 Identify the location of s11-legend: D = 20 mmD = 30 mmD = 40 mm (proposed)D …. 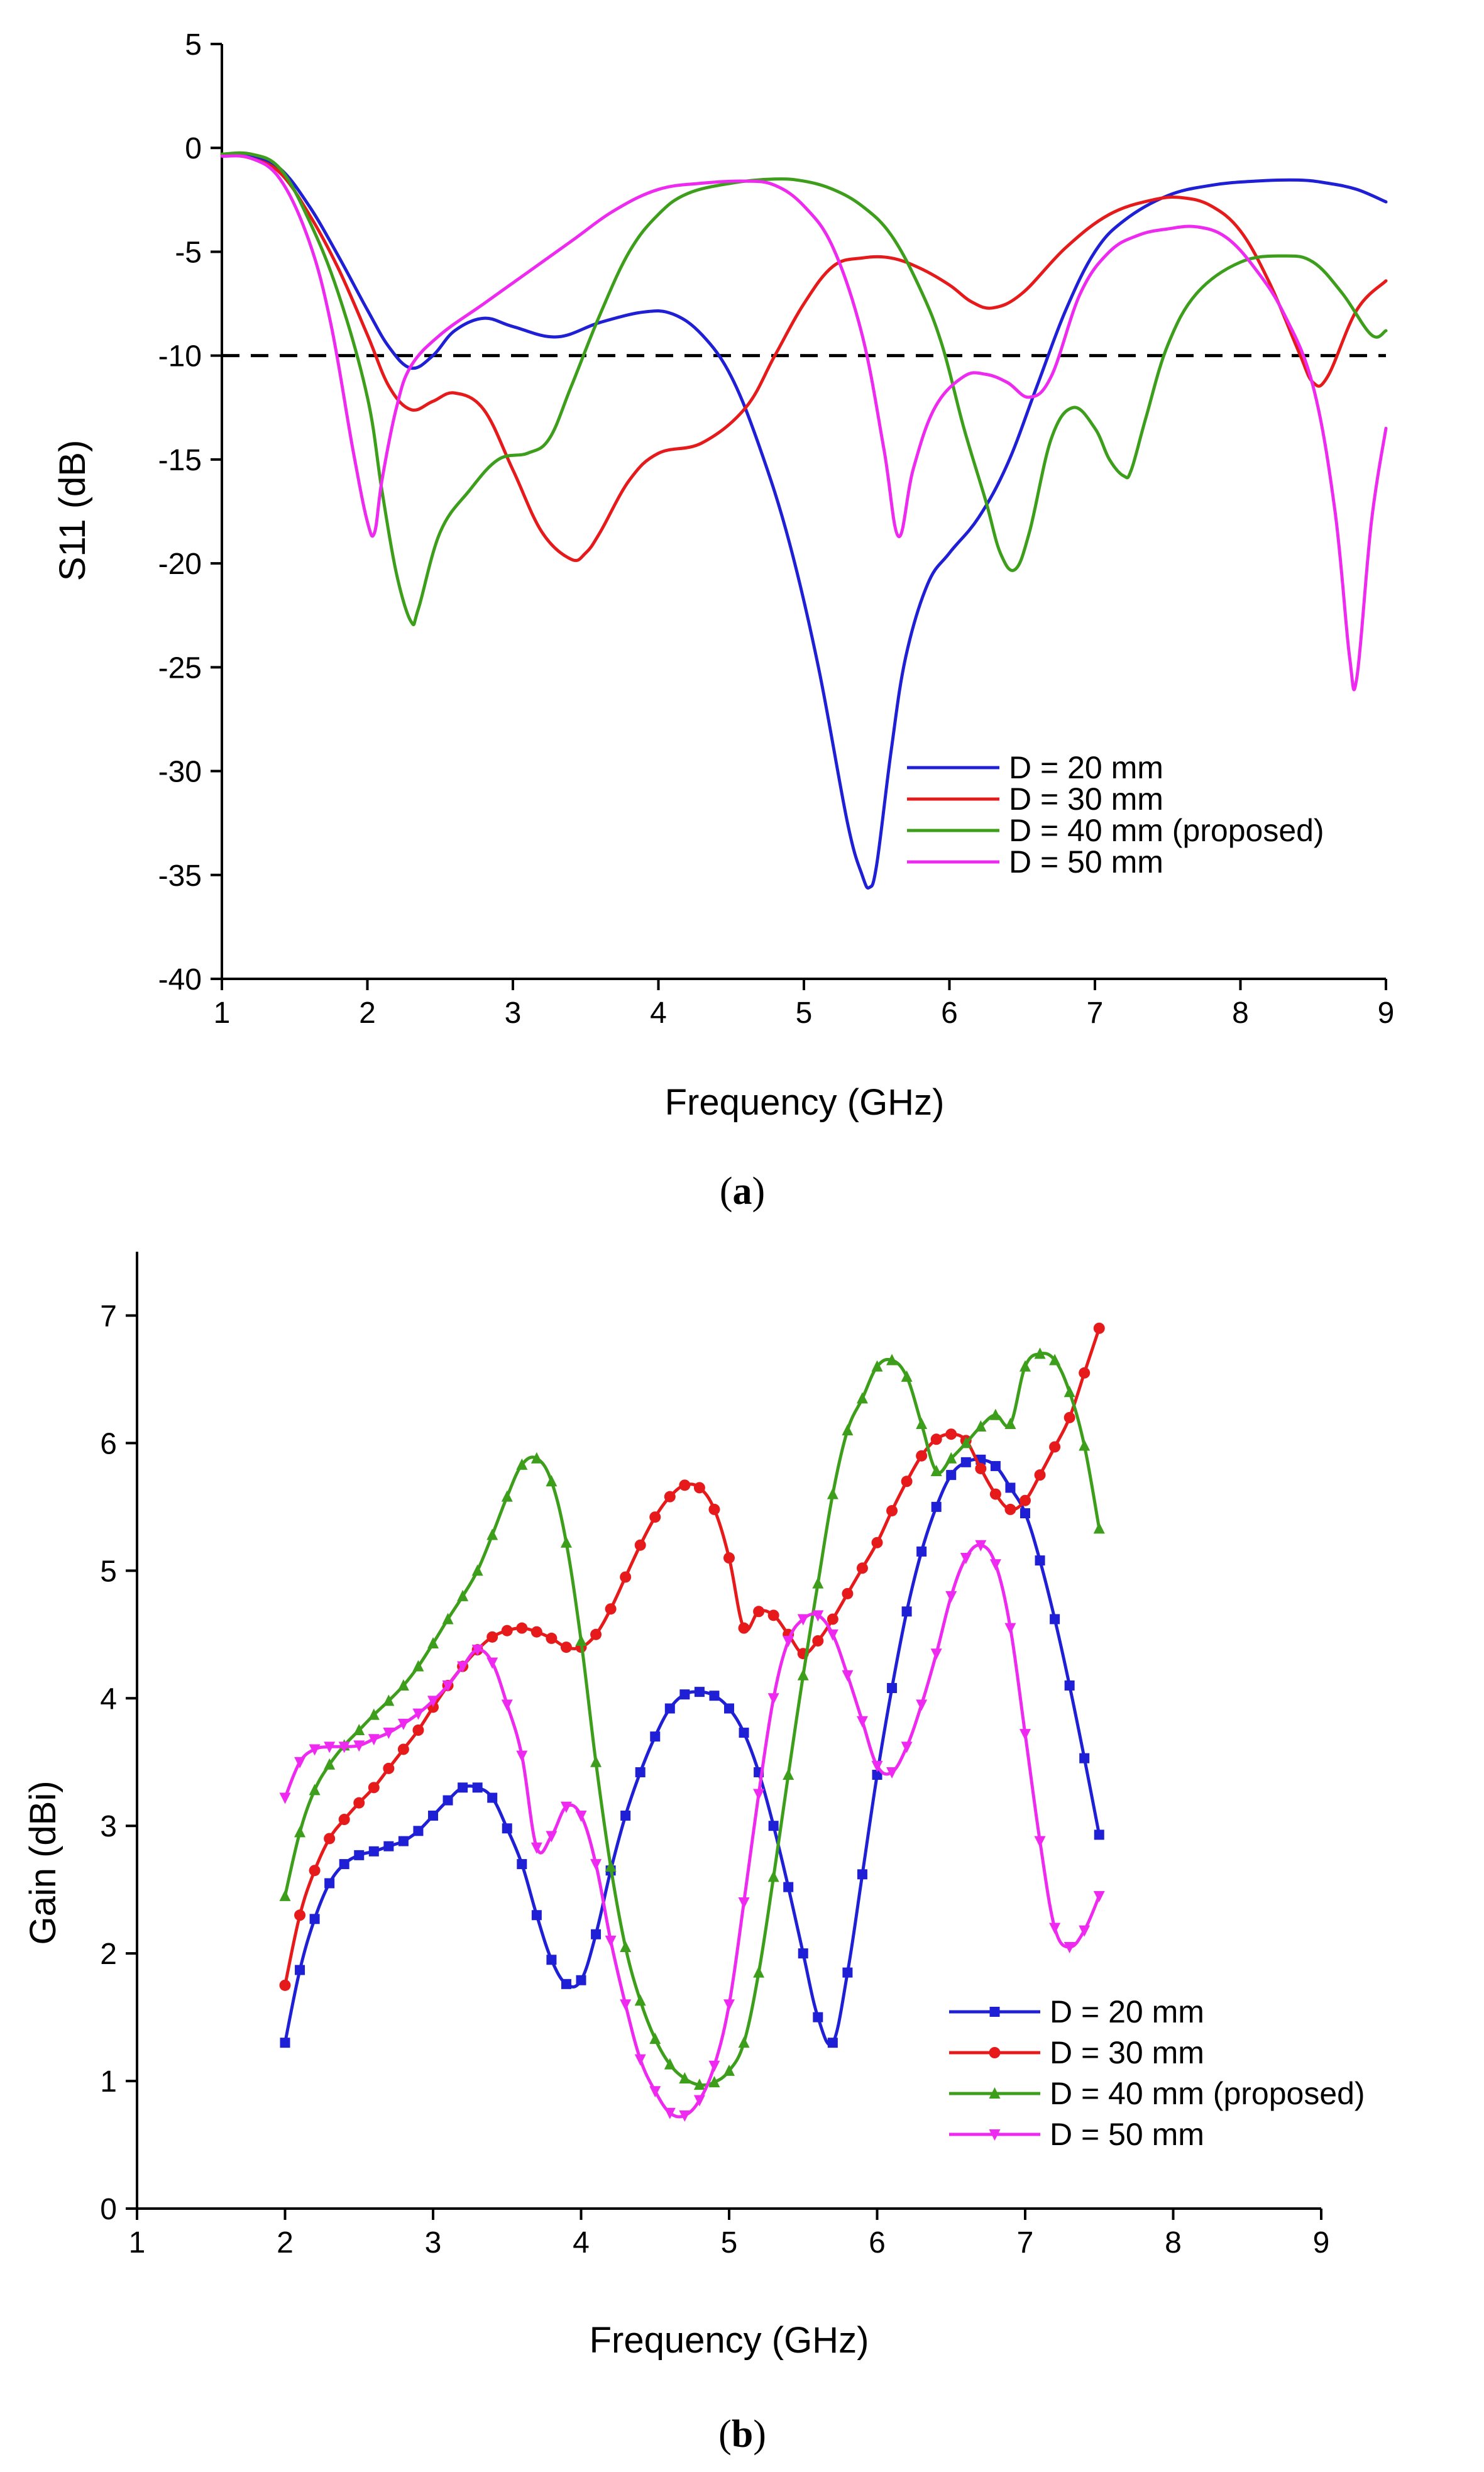
(1115, 815).